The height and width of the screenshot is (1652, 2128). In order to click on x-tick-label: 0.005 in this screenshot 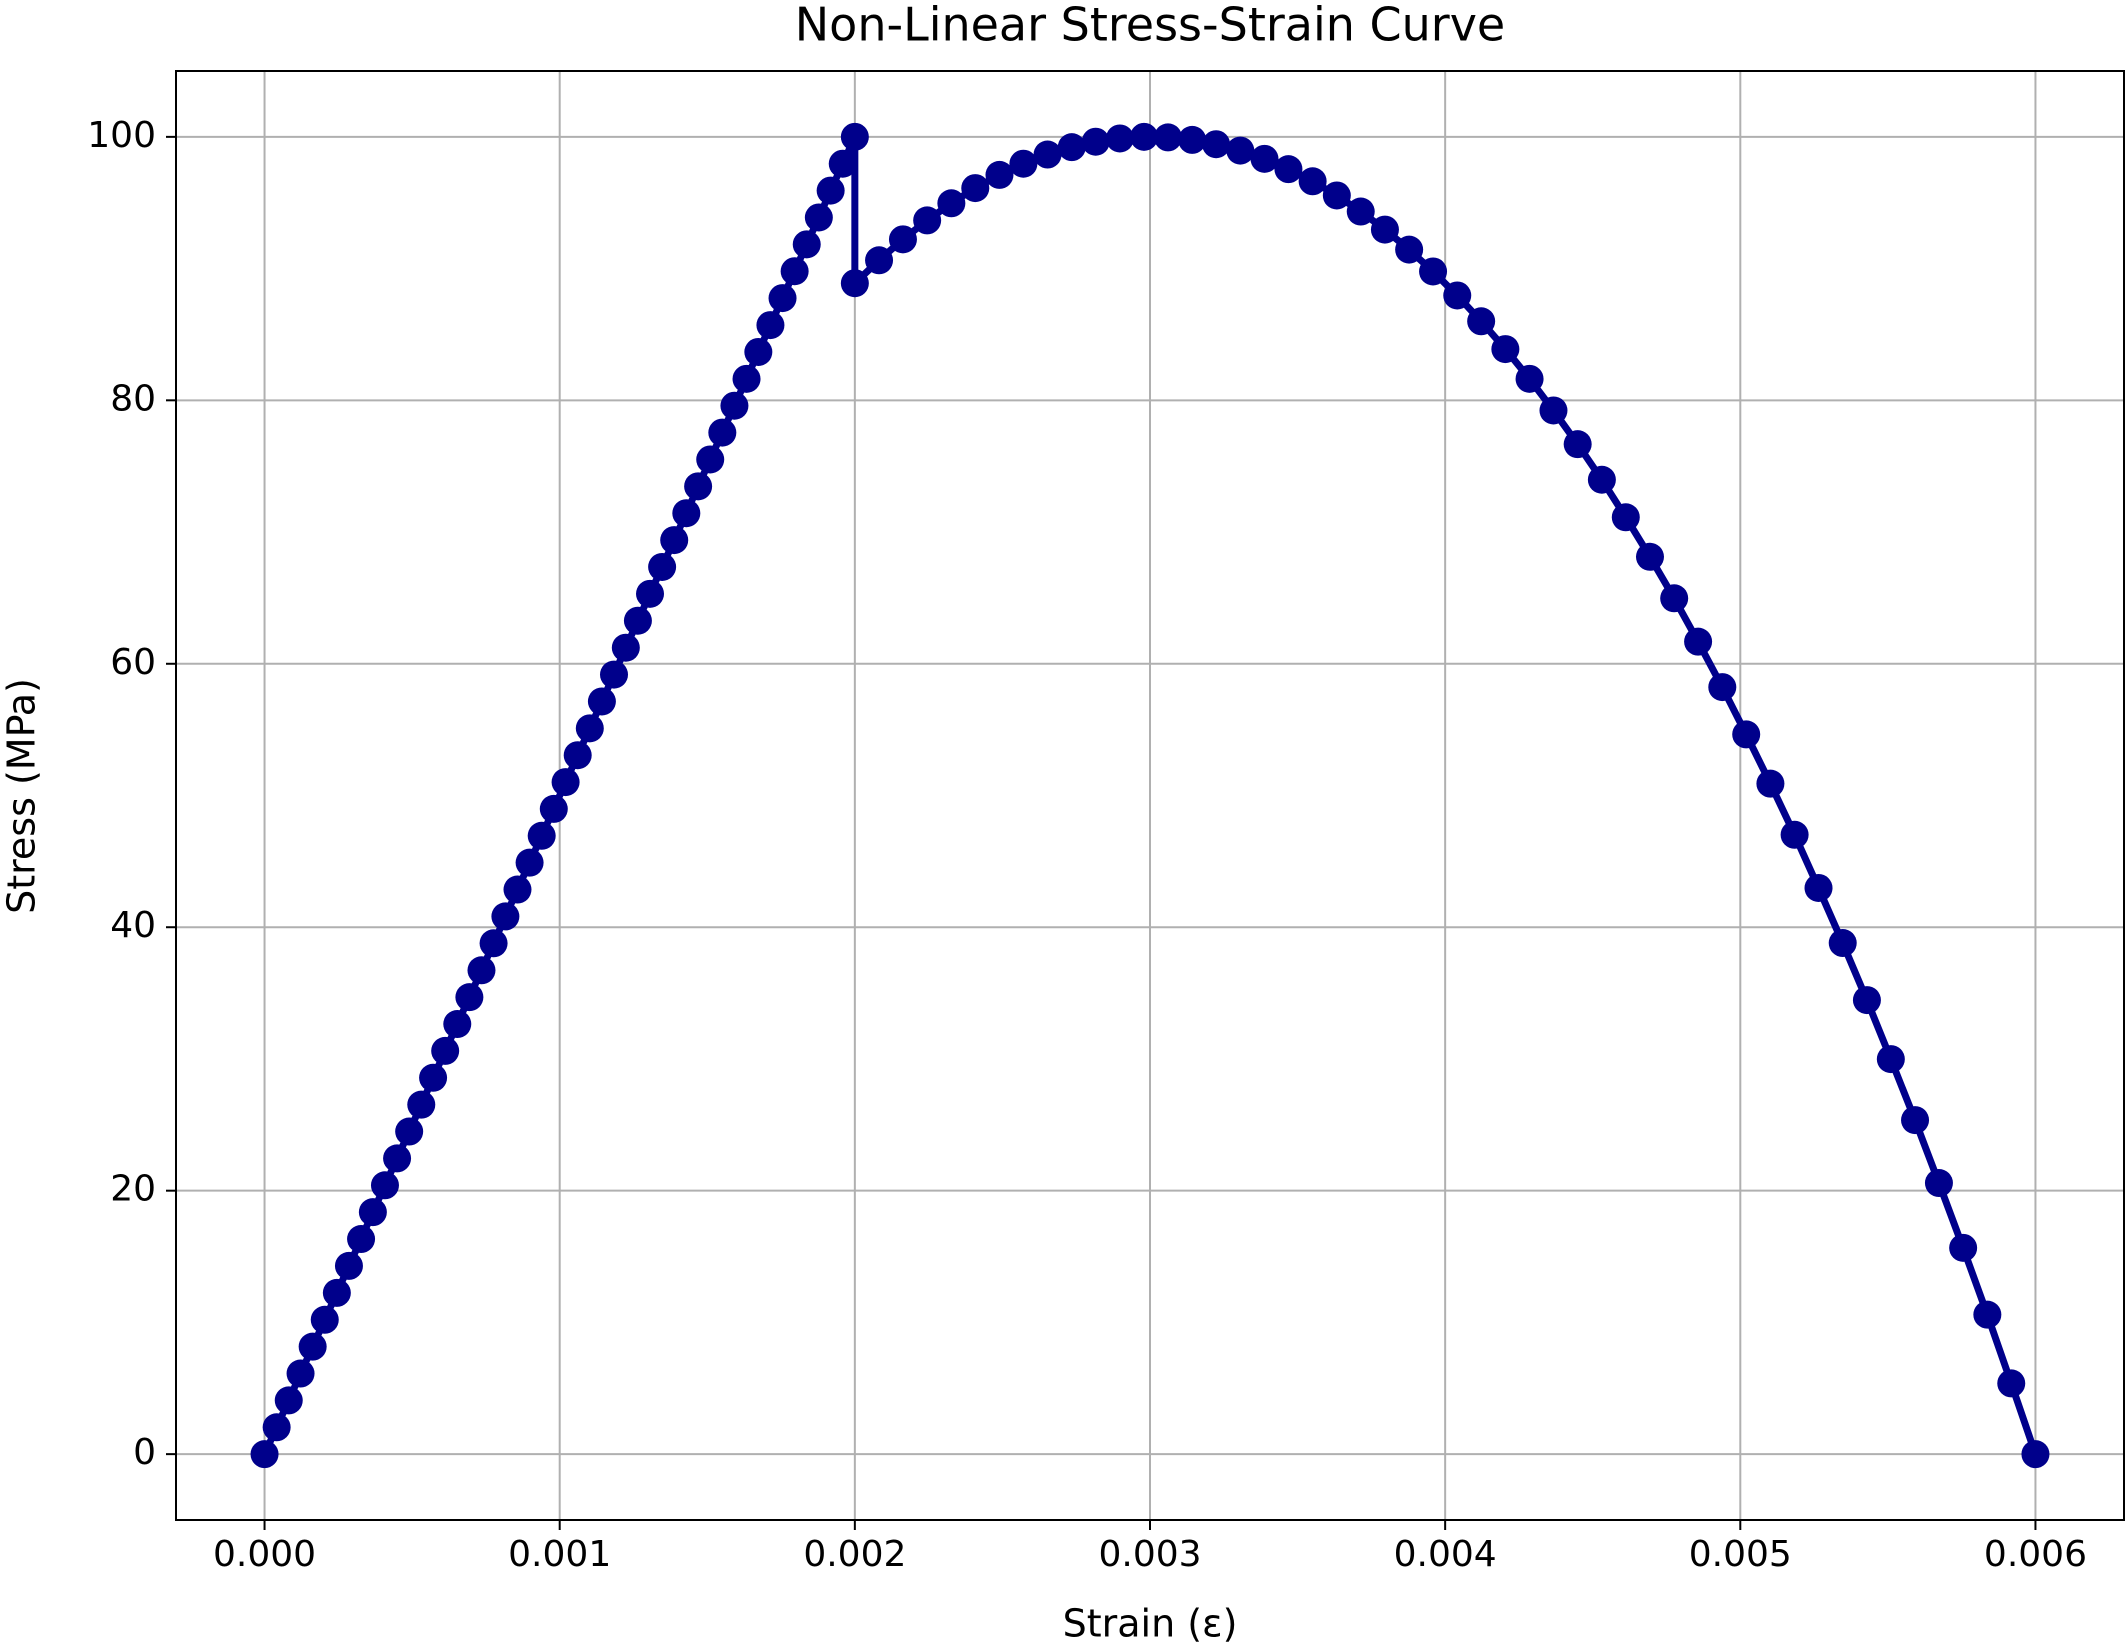, I will do `click(1740, 1554)`.